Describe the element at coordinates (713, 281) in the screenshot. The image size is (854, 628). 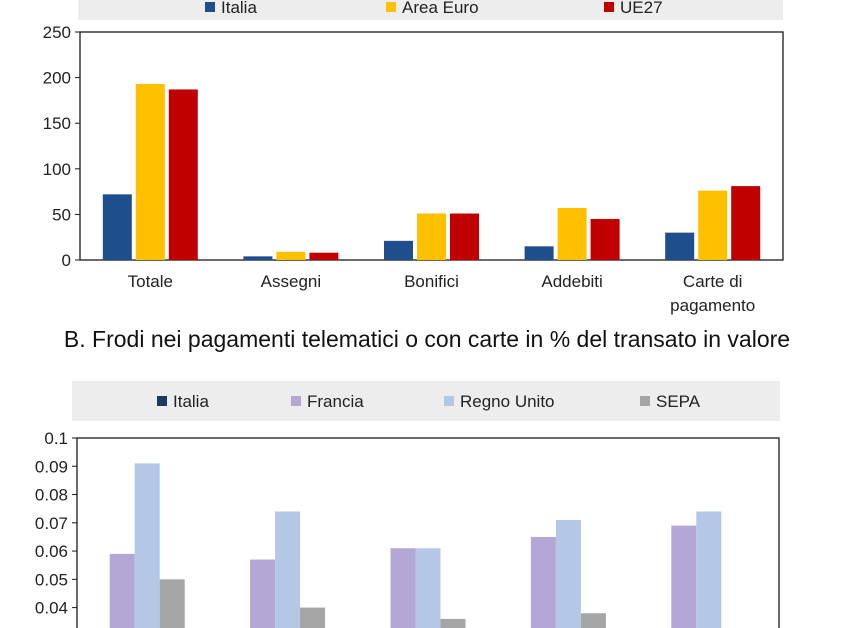
I see `chart-a-x-tick-label: Carte di` at that location.